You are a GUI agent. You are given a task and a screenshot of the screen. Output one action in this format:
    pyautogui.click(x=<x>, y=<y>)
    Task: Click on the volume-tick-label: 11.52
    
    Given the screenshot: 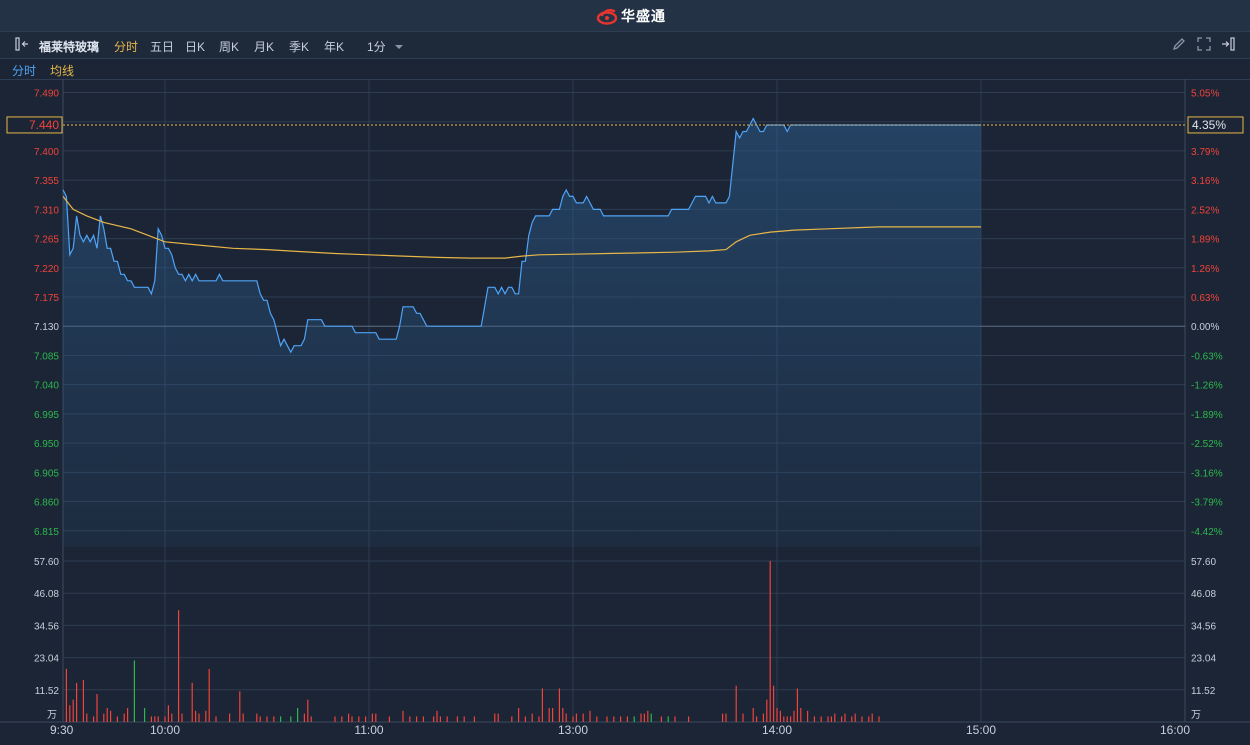 What is the action you would take?
    pyautogui.click(x=47, y=691)
    